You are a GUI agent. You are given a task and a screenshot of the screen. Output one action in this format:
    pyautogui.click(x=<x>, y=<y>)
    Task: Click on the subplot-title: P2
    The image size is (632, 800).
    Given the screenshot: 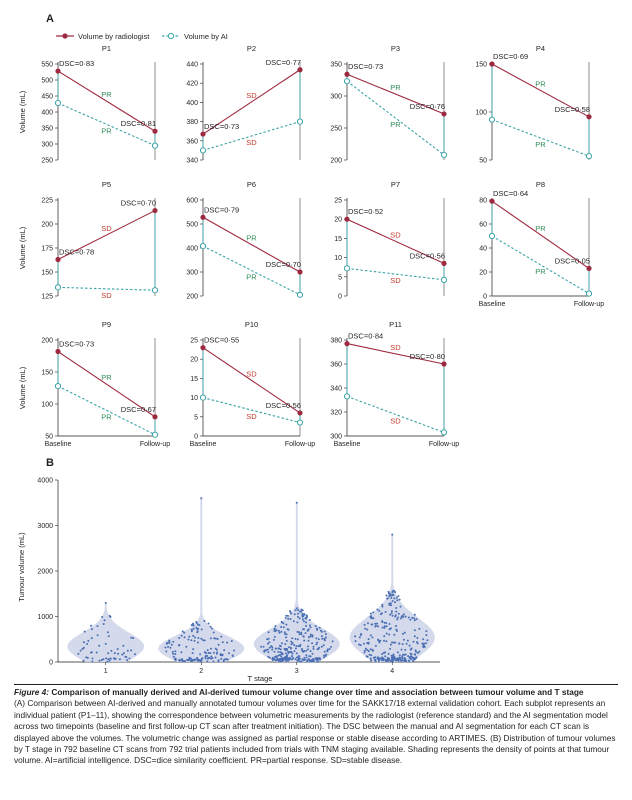 What is the action you would take?
    pyautogui.click(x=251, y=48)
    